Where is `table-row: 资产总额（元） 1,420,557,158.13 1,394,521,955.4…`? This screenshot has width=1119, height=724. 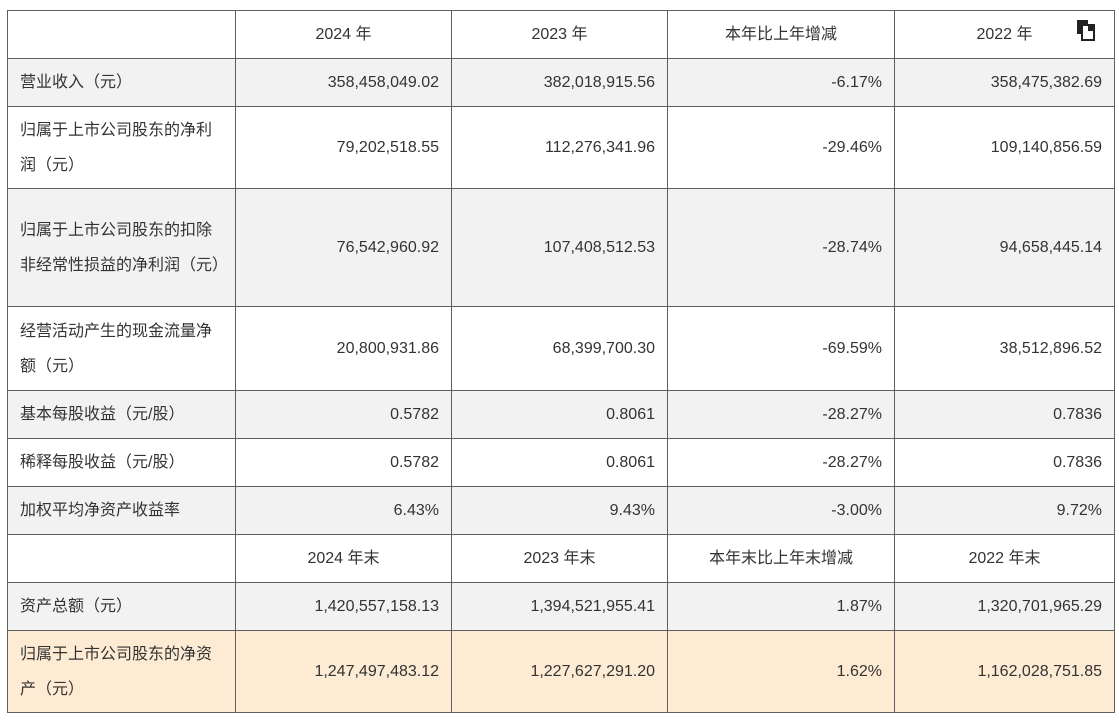 table-row: 资产总额（元） 1,420,557,158.13 1,394,521,955.4… is located at coordinates (561, 606).